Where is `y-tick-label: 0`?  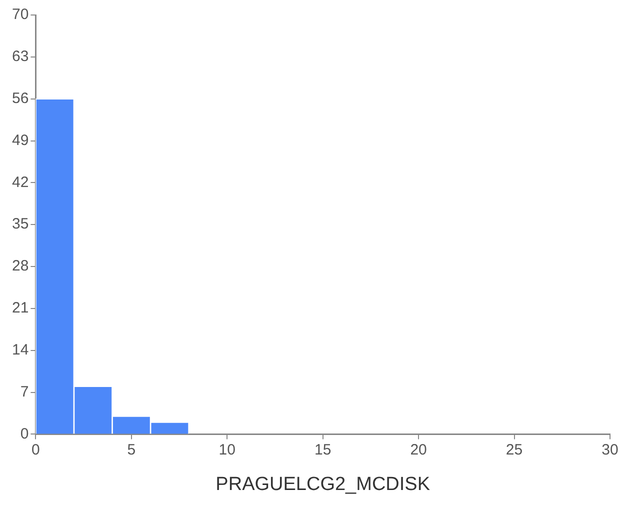 y-tick-label: 0 is located at coordinates (24, 433).